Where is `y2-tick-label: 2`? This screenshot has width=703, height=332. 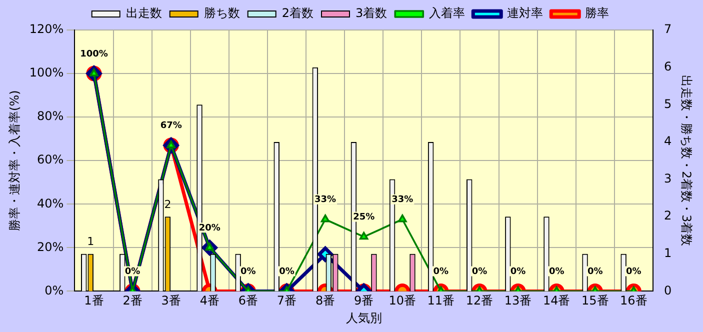 y2-tick-label: 2 is located at coordinates (668, 215).